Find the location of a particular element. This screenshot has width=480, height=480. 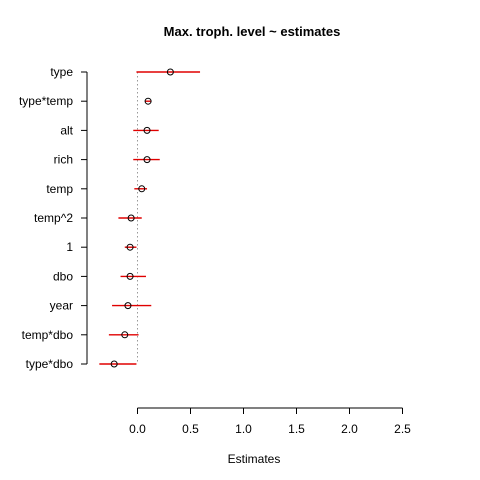

point-year is located at coordinates (128, 306).